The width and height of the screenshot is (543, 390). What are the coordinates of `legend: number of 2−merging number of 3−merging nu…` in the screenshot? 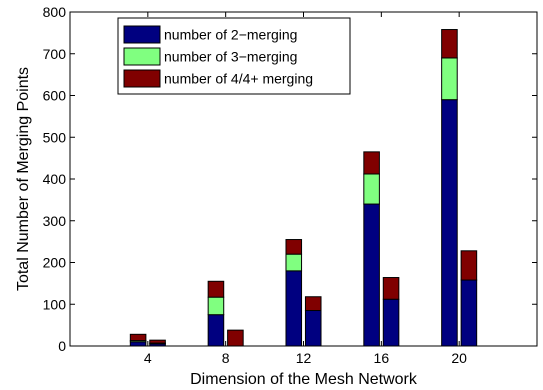 It's located at (234, 56).